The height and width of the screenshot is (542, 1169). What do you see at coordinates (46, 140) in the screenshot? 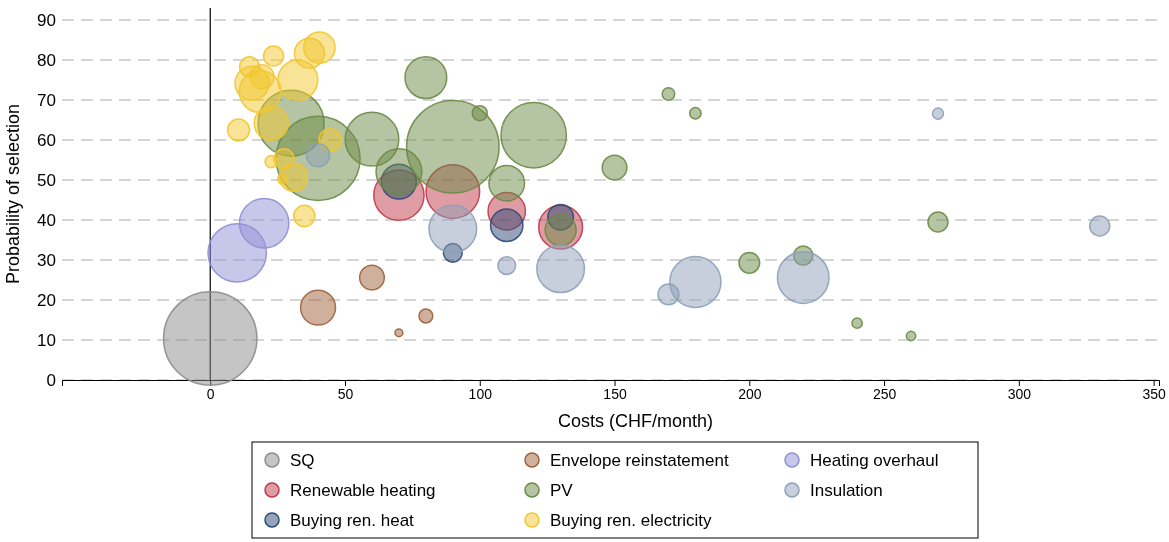
I see `y-tick-label: 60` at bounding box center [46, 140].